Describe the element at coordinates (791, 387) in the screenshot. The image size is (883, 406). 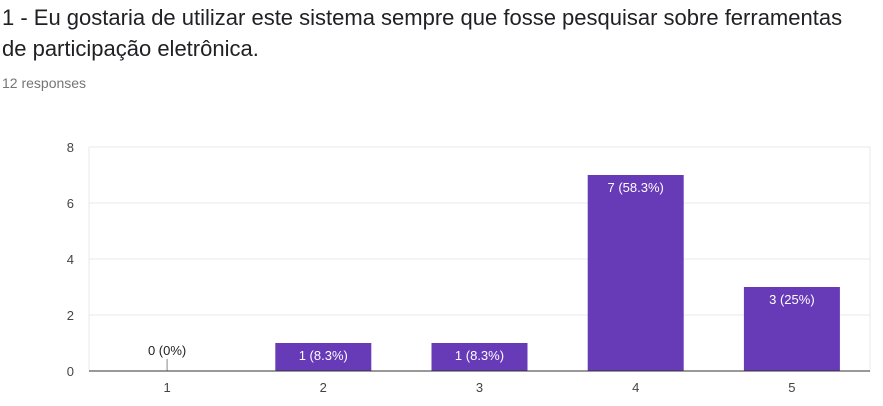
I see `x-tick-label-5: 5` at that location.